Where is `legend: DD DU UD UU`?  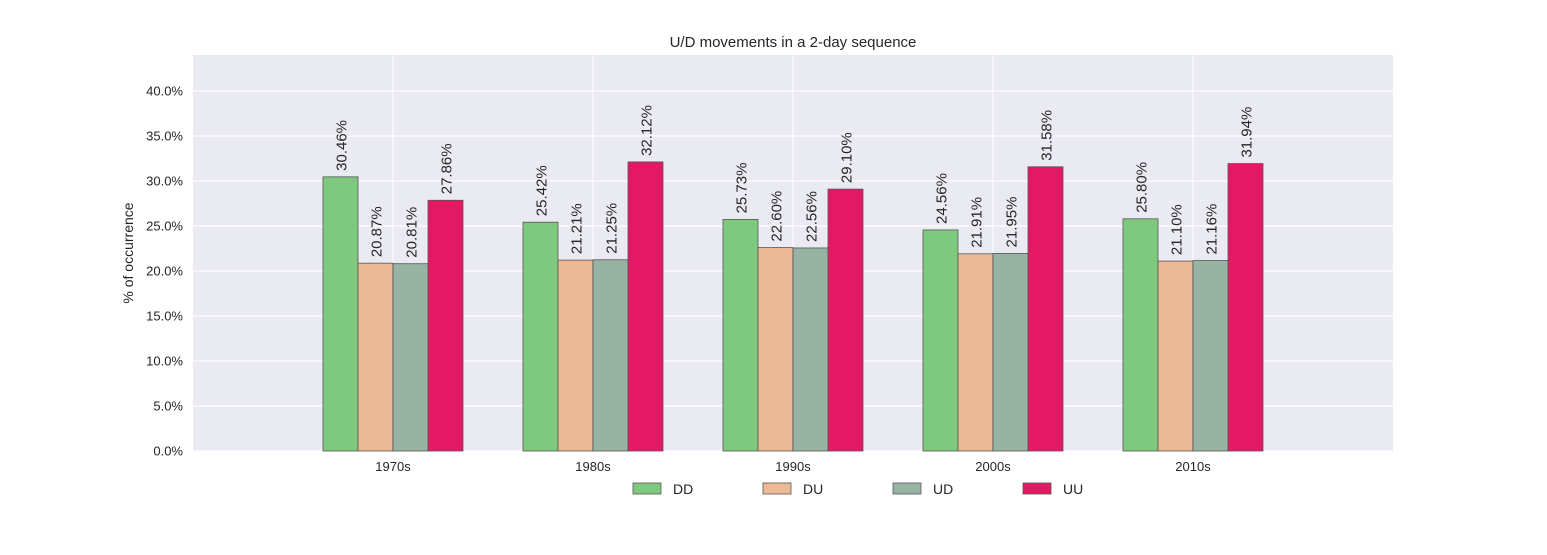
legend: DD DU UD UU is located at coordinates (857, 489).